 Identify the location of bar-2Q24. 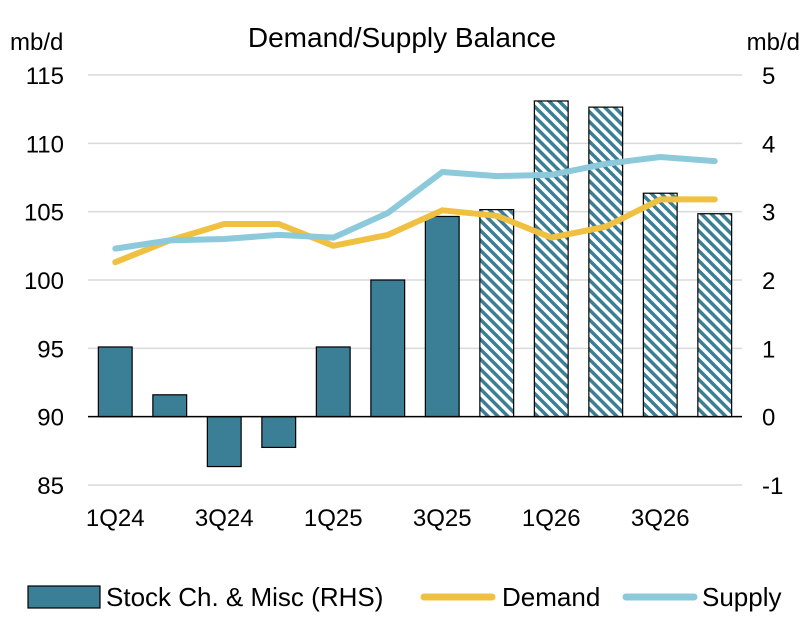
(170, 406).